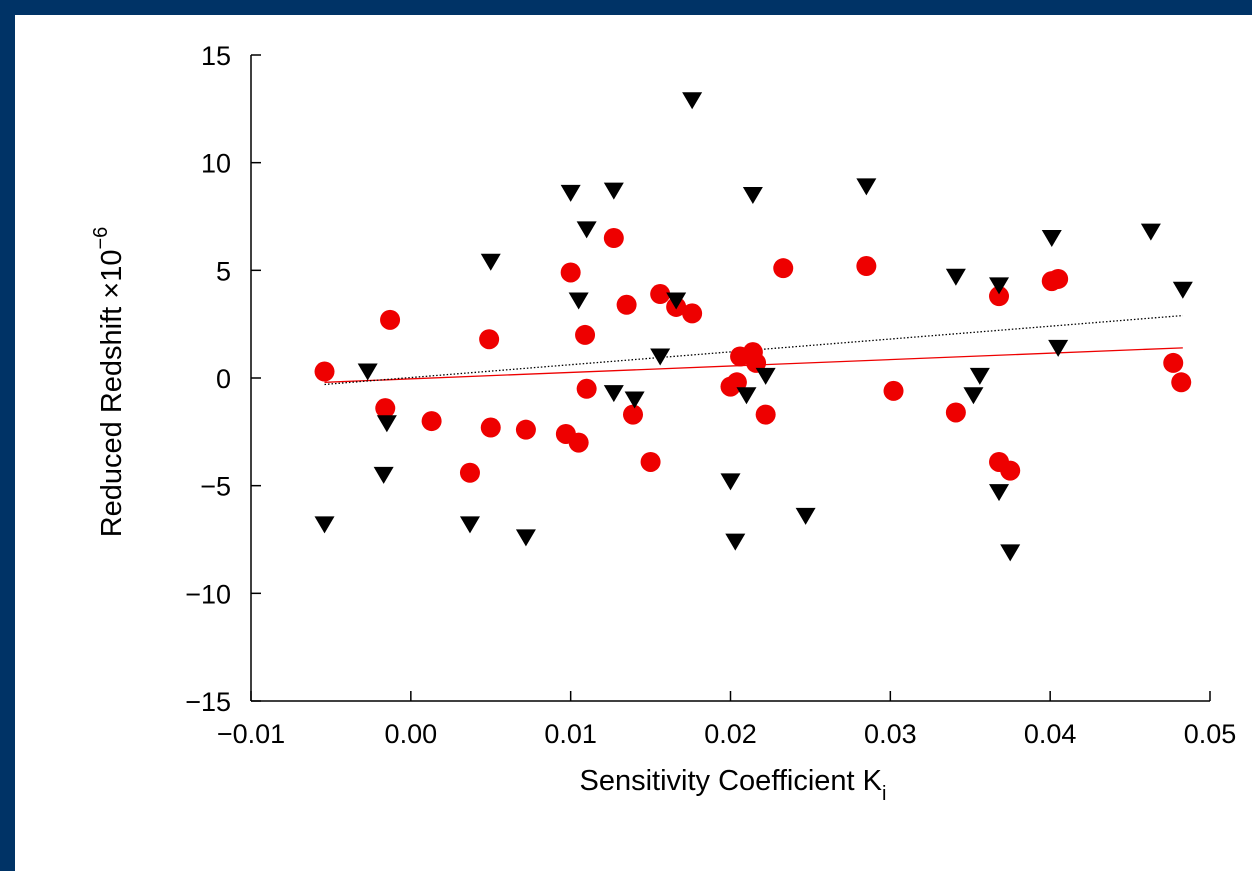  Describe the element at coordinates (216, 164) in the screenshot. I see `y-tick-label: 10` at that location.